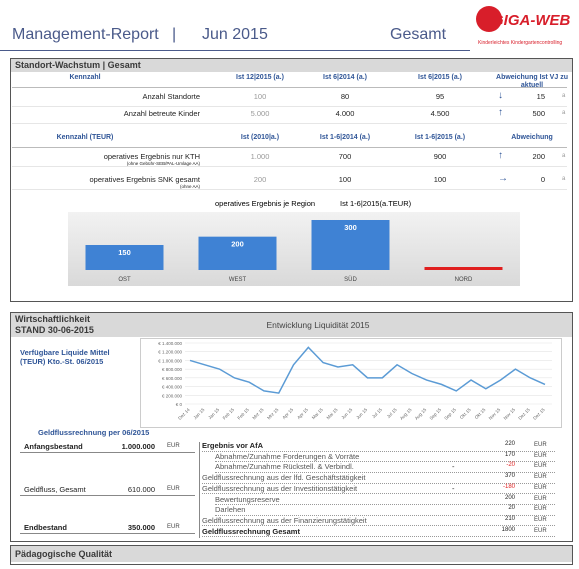 The width and height of the screenshot is (579, 569). I want to click on y-tick-label: € 0, so click(179, 404).